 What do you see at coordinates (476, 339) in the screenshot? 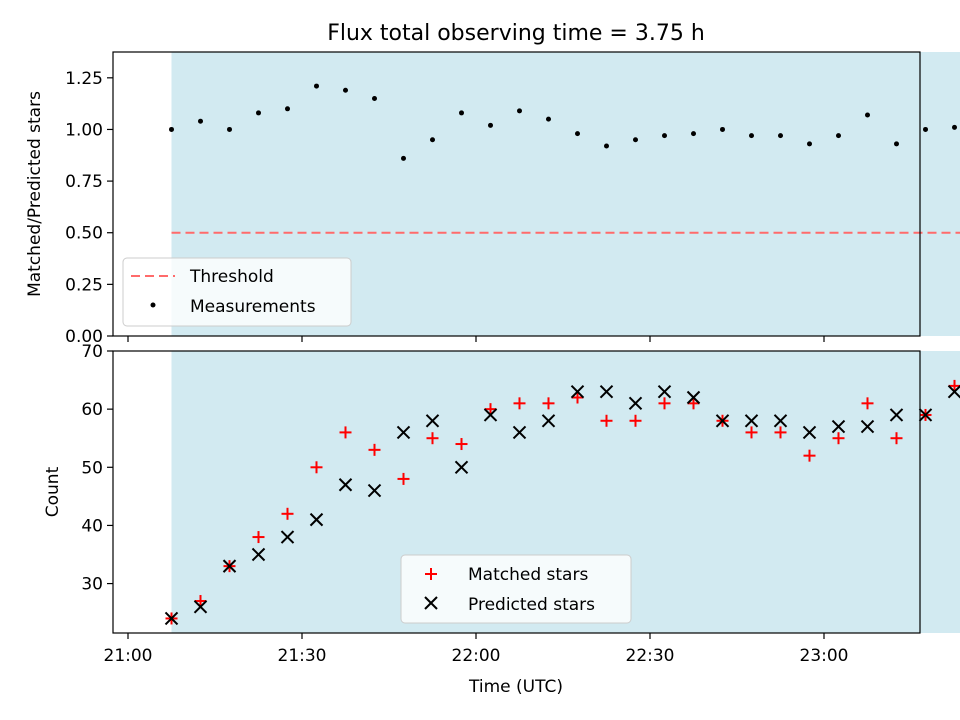
I see `top-x-ticks` at bounding box center [476, 339].